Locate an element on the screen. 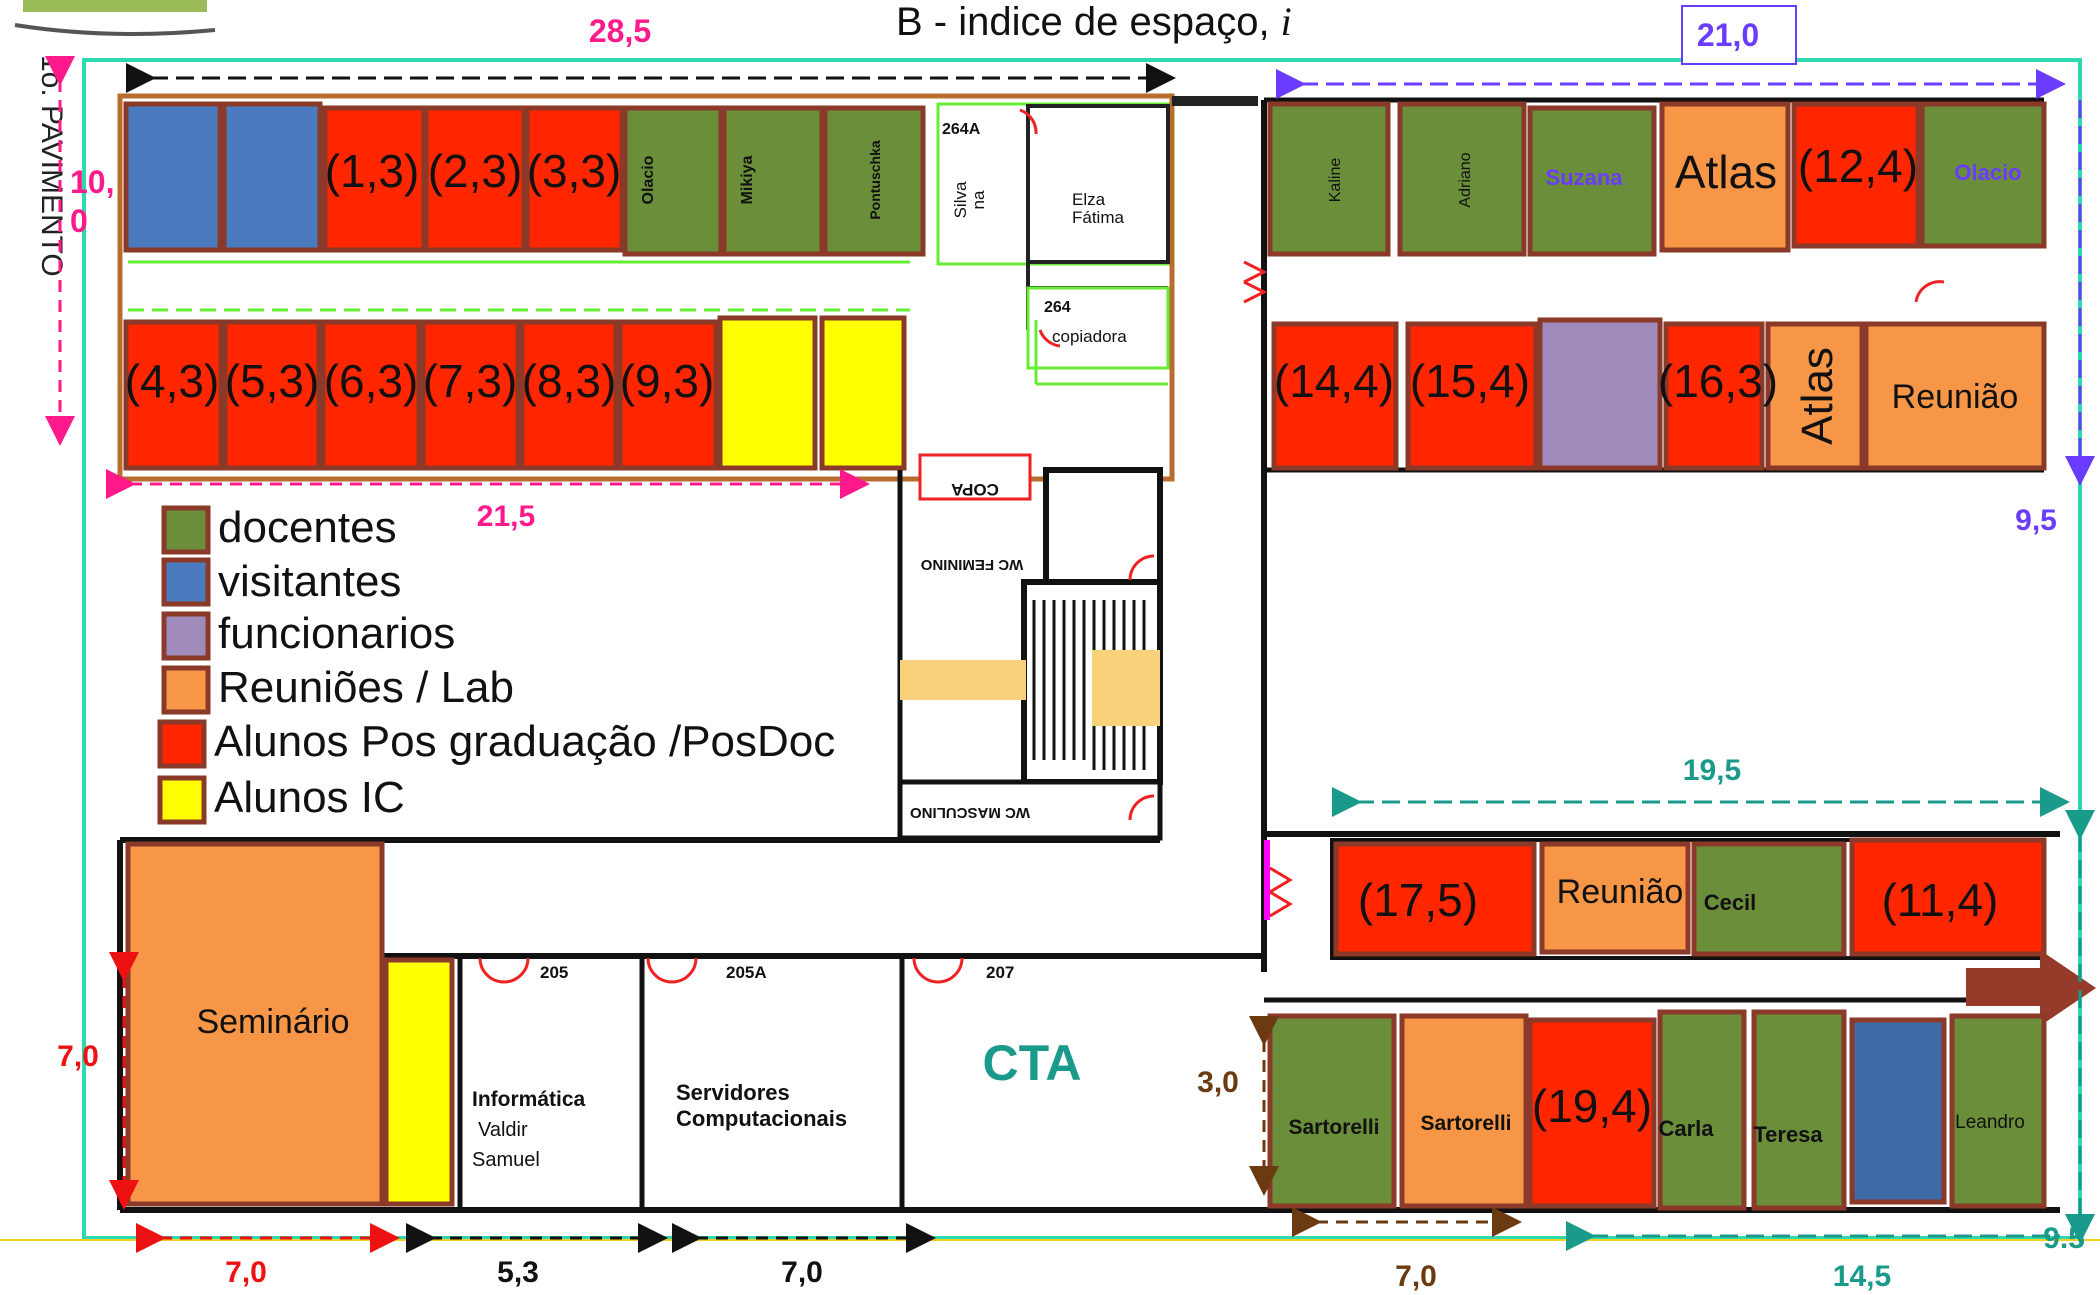 Image resolution: width=2100 pixels, height=1295 pixels. servidores-label-2: Computacionais is located at coordinates (761, 1118).